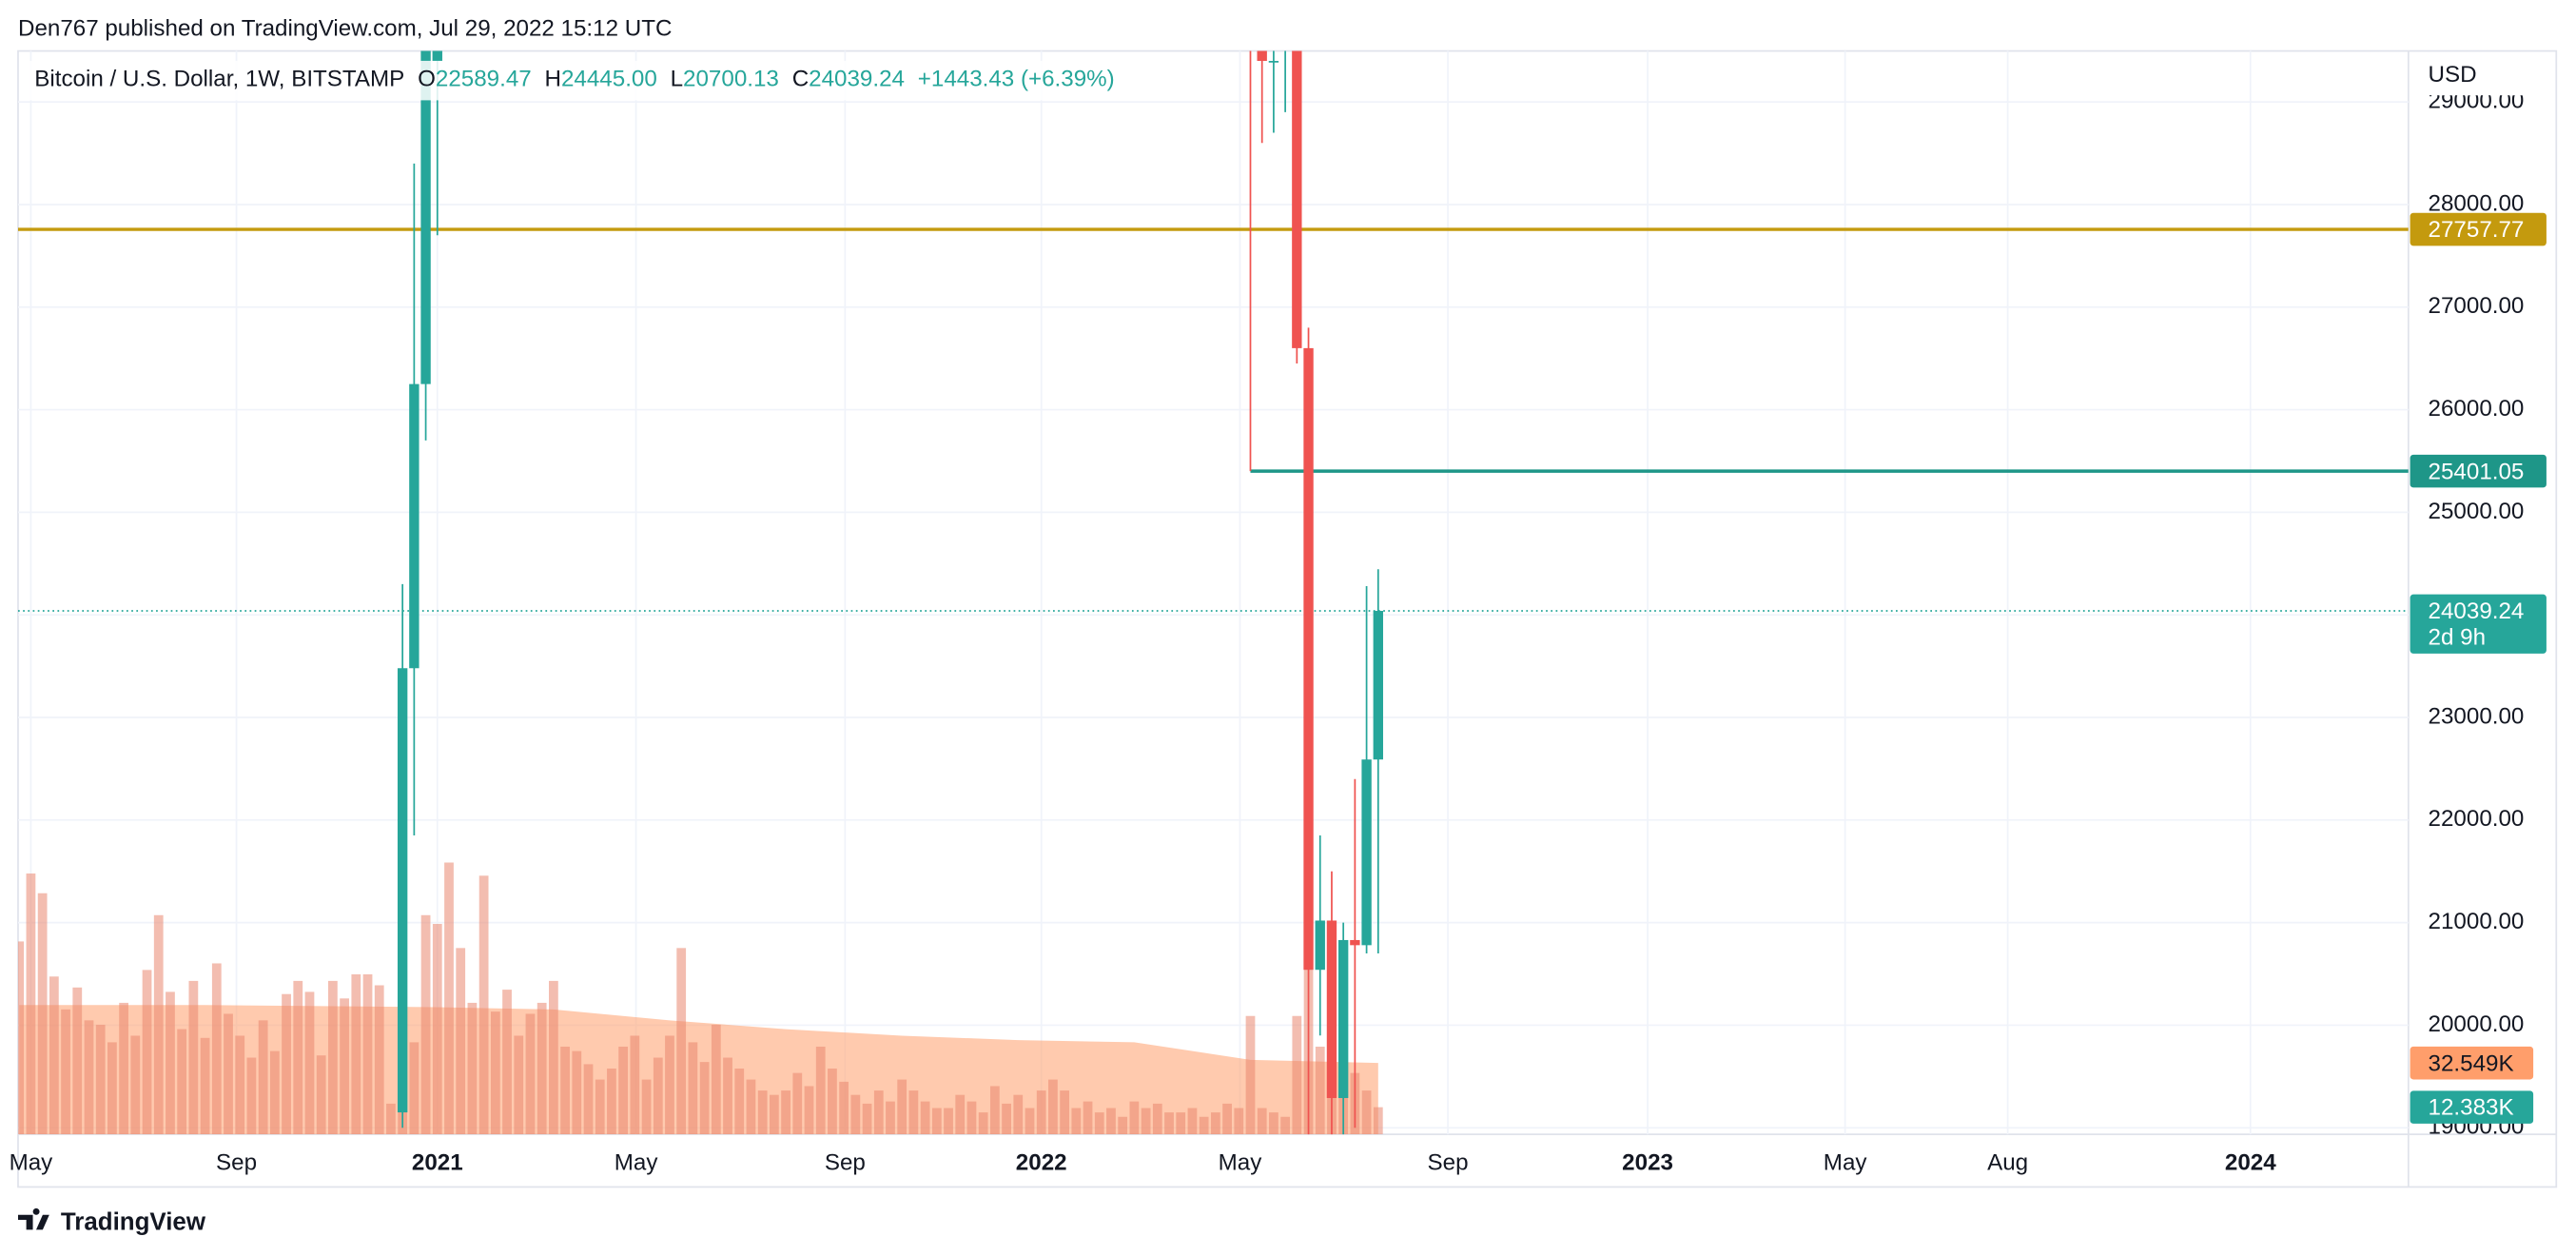 Image resolution: width=2576 pixels, height=1256 pixels. Describe the element at coordinates (1041, 1163) in the screenshot. I see `x-tick-label: 2022` at that location.